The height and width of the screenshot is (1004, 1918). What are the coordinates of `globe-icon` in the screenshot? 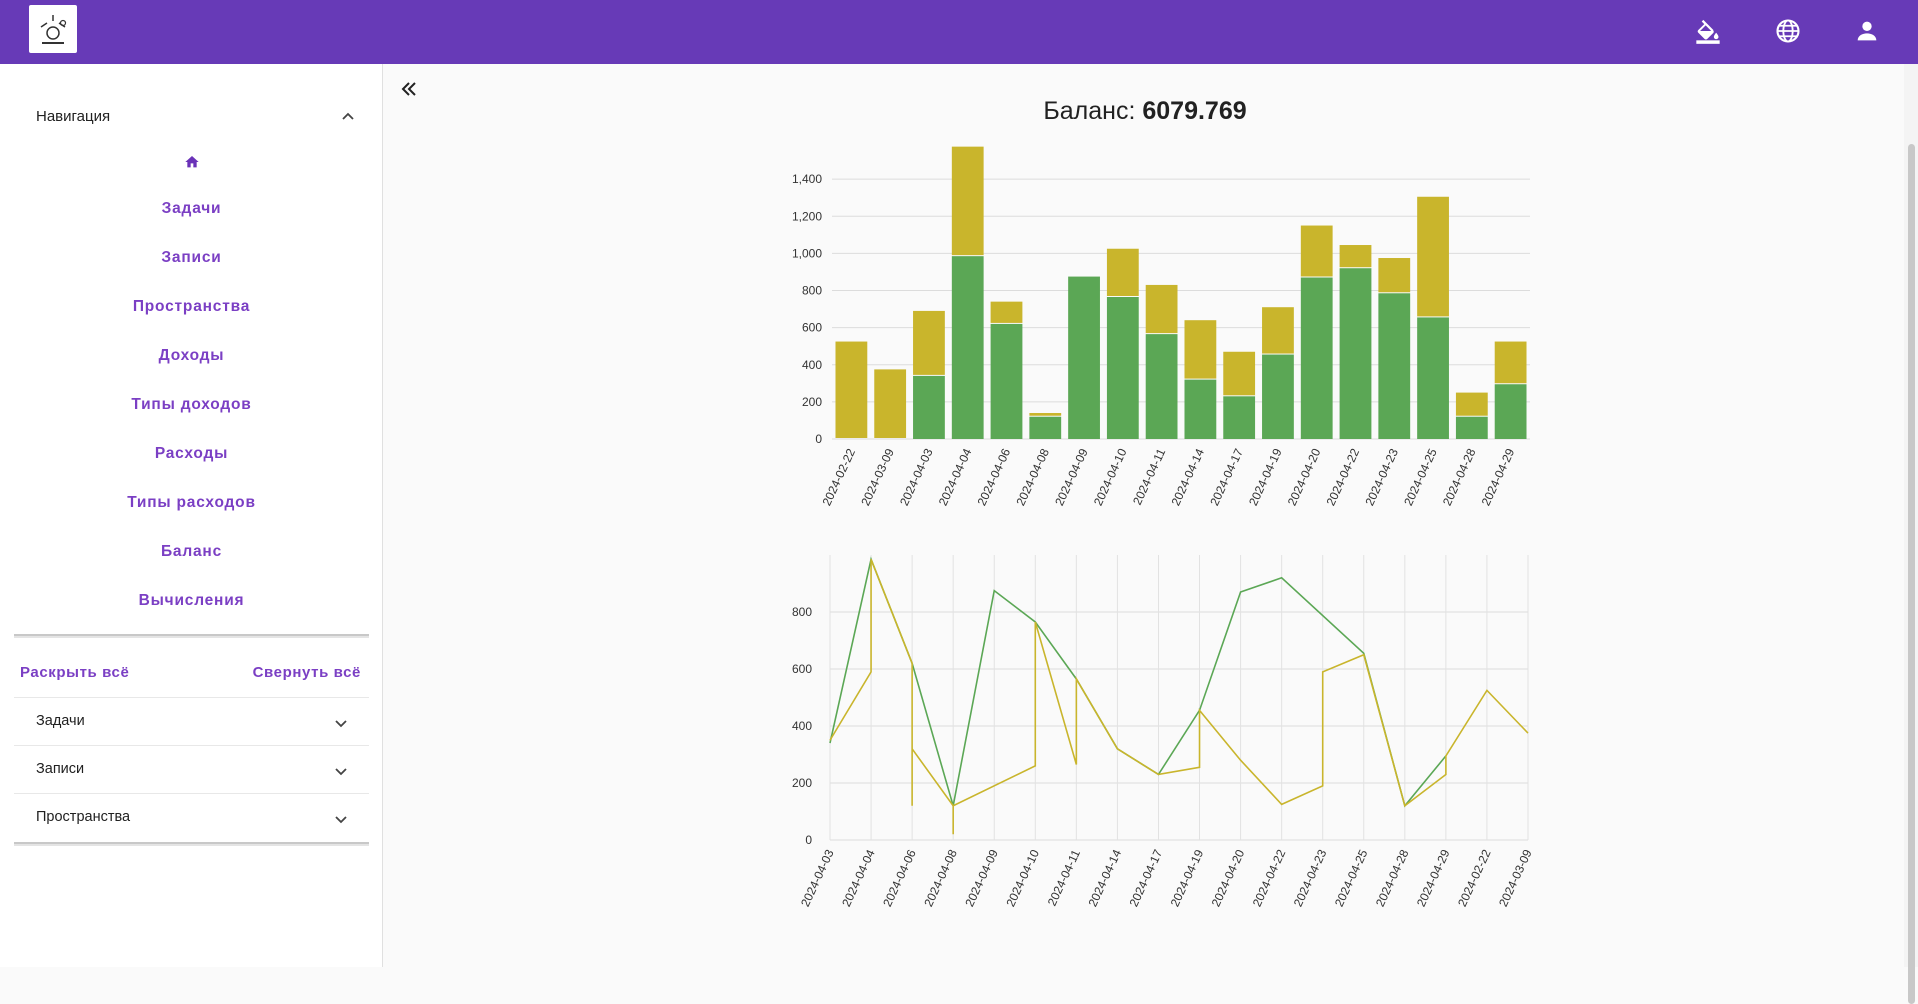 It's located at (1788, 31).